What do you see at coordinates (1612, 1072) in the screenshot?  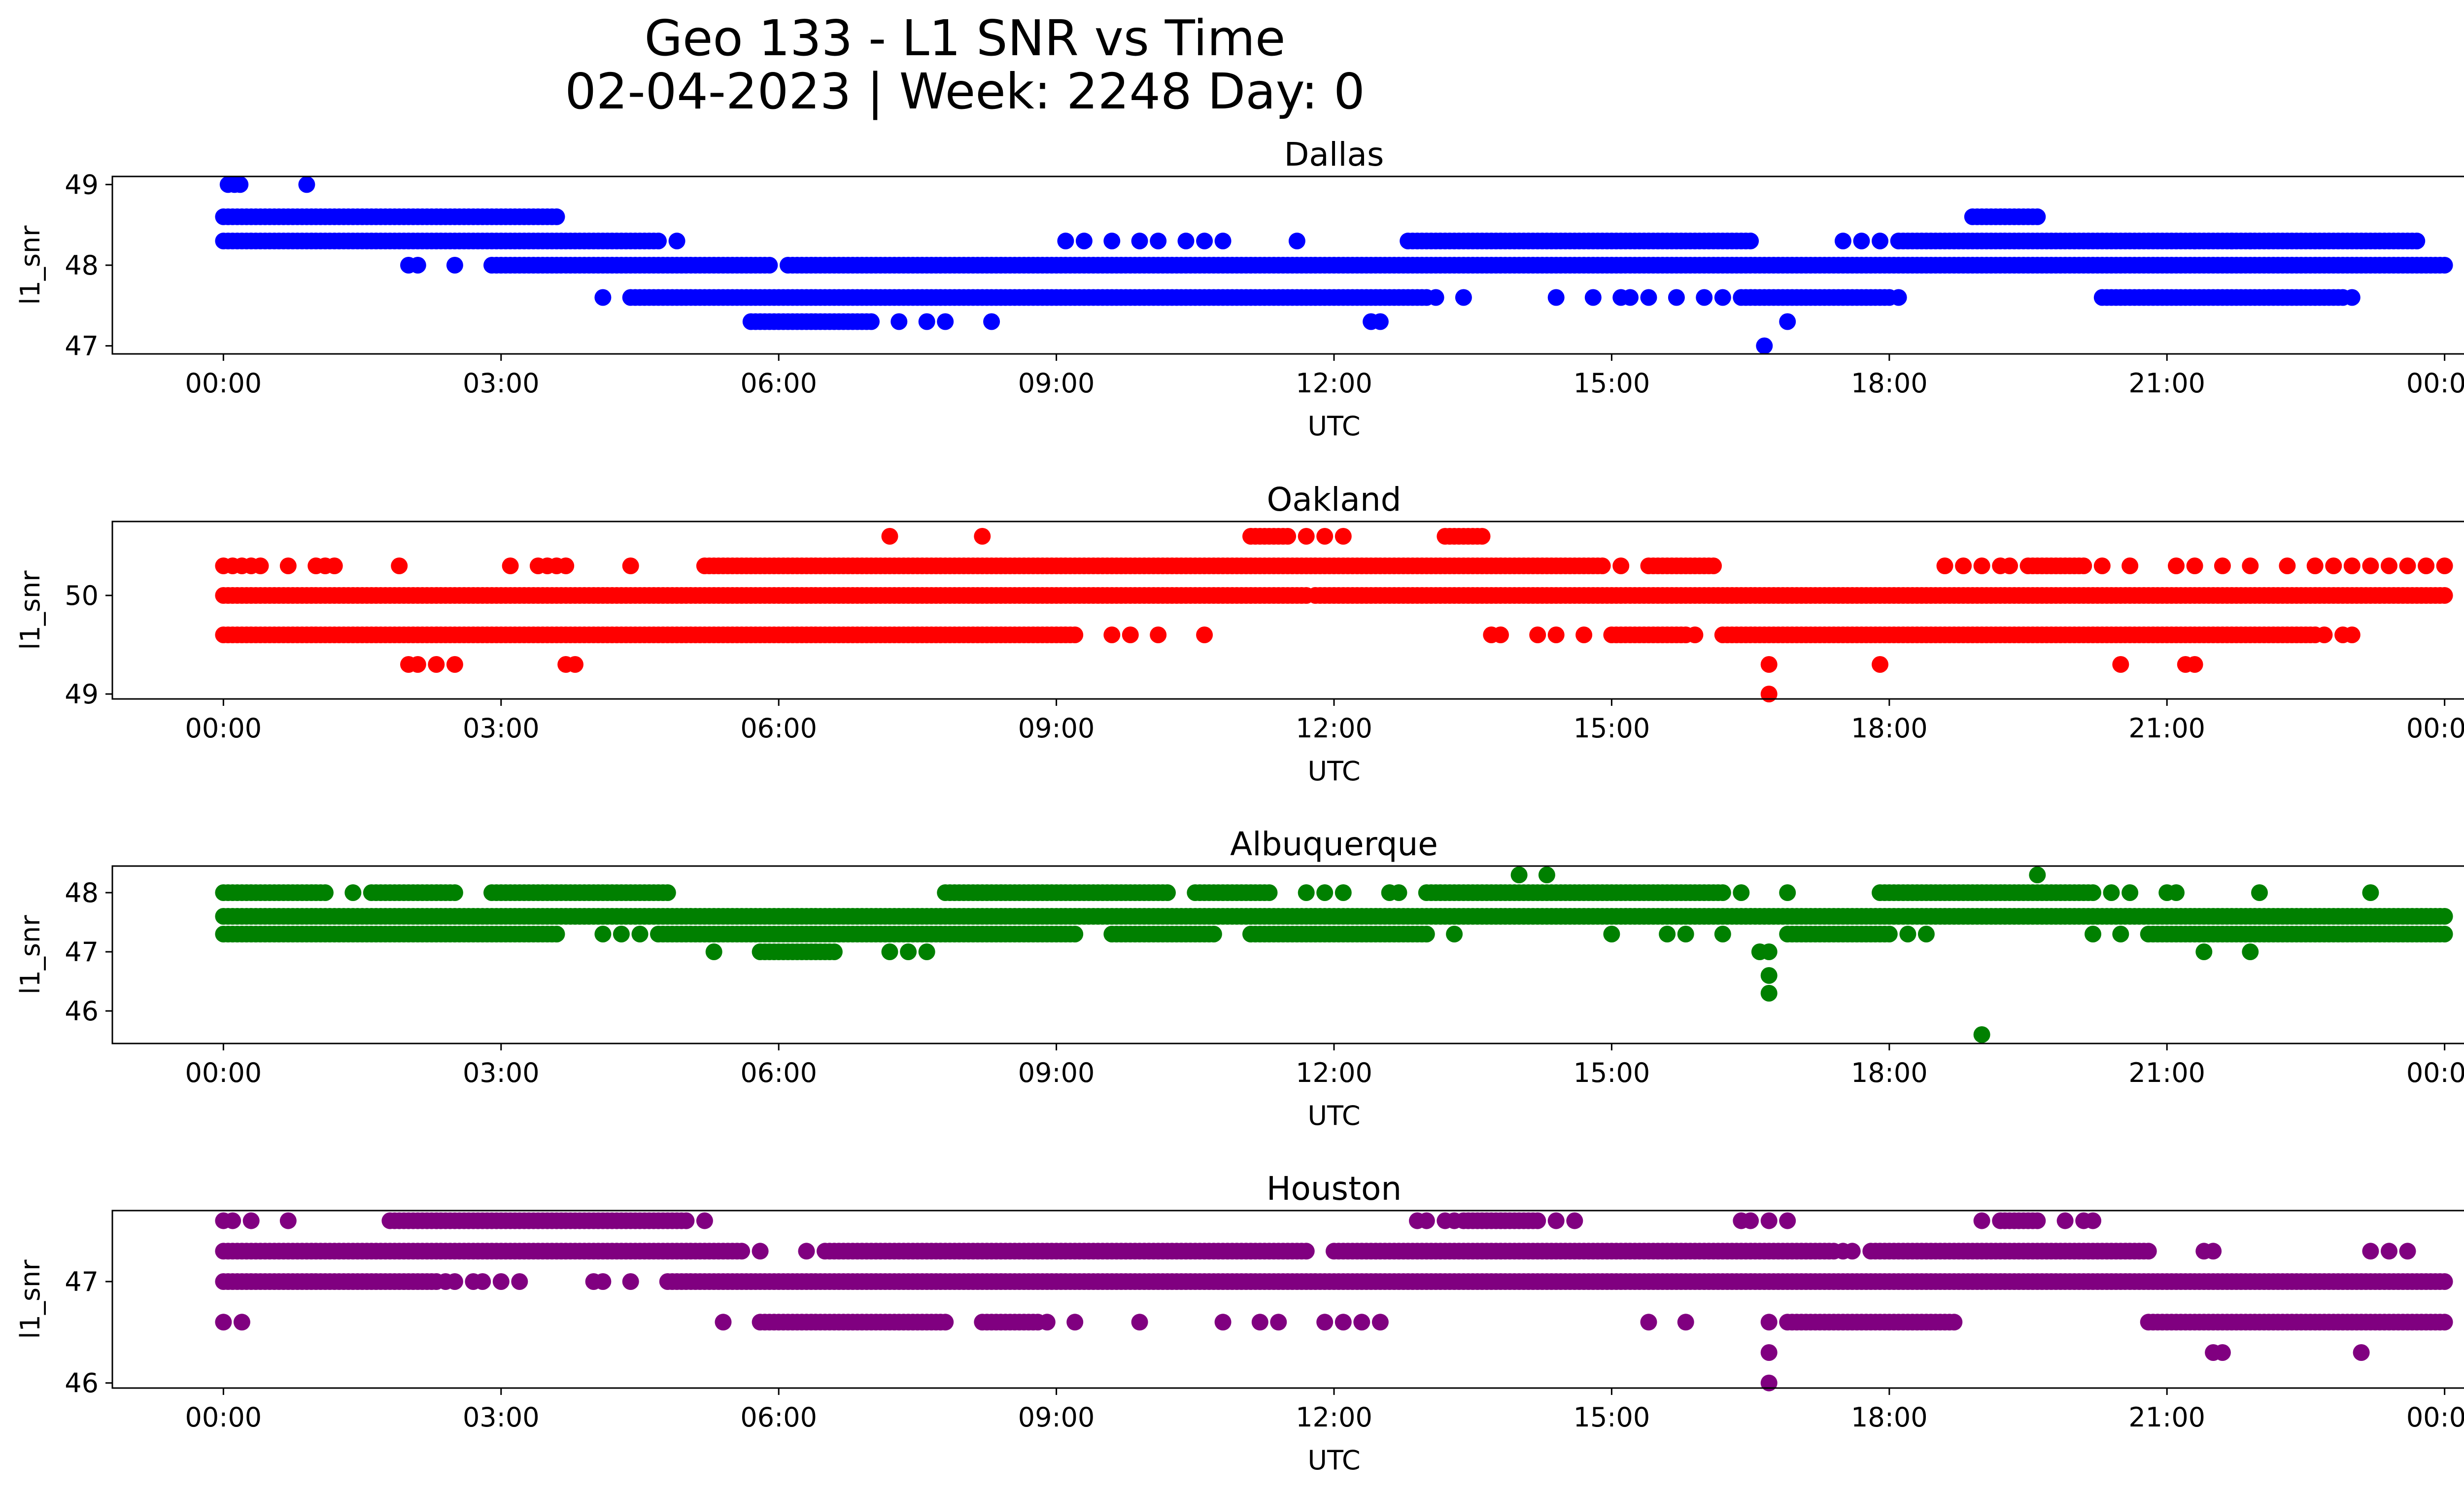 I see `x-tick-label: 15:00` at bounding box center [1612, 1072].